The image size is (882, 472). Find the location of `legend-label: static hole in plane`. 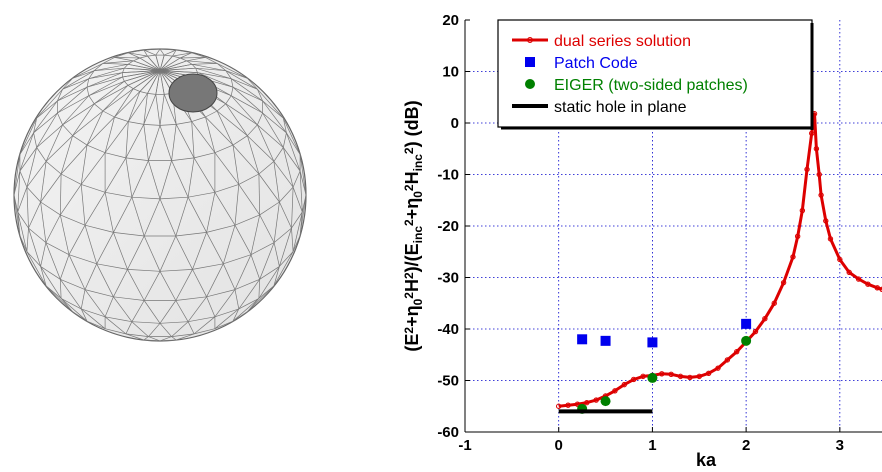

legend-label: static hole in plane is located at coordinates (620, 107).